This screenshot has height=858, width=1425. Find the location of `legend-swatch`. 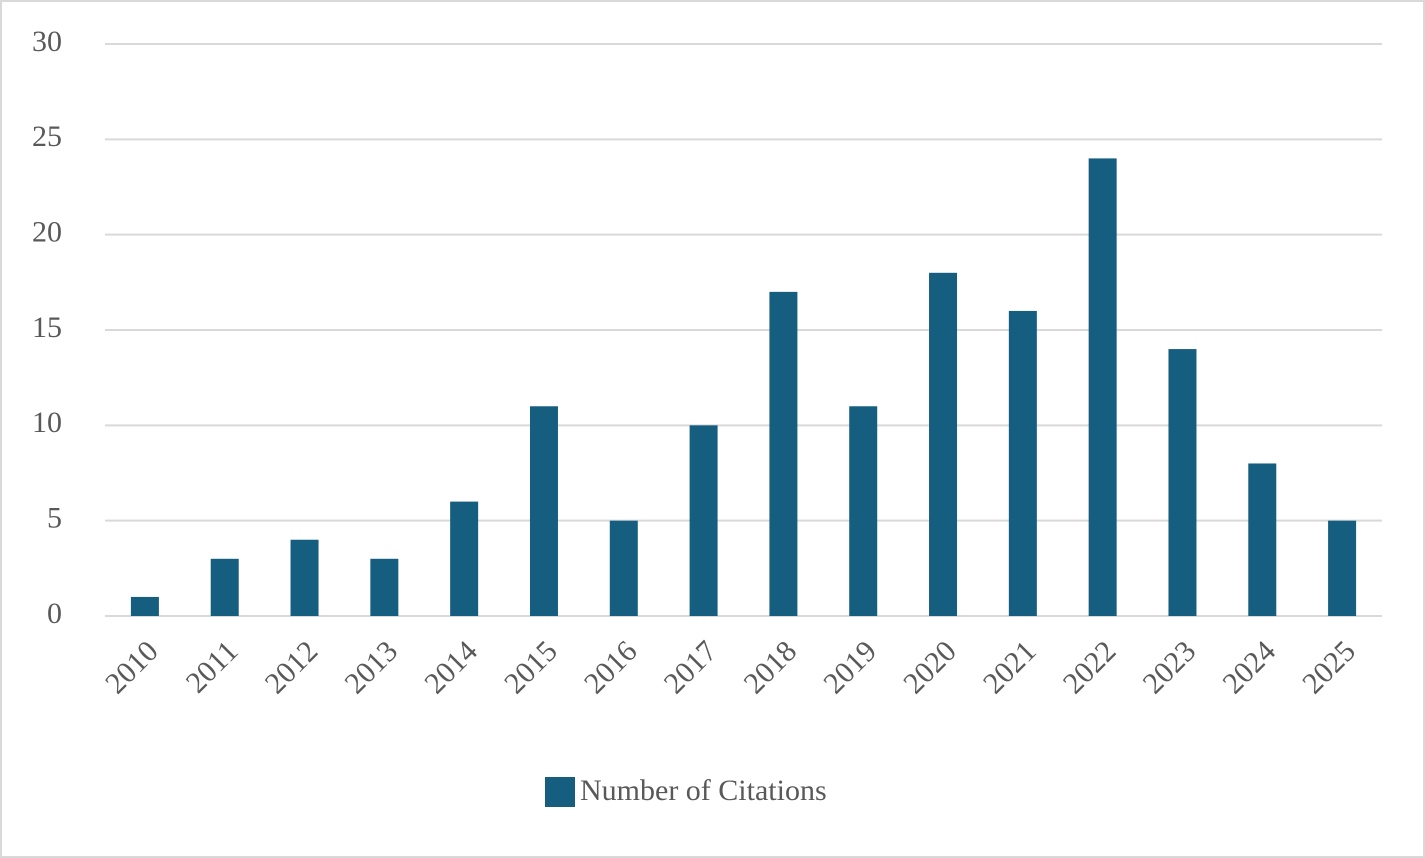

legend-swatch is located at coordinates (560, 792).